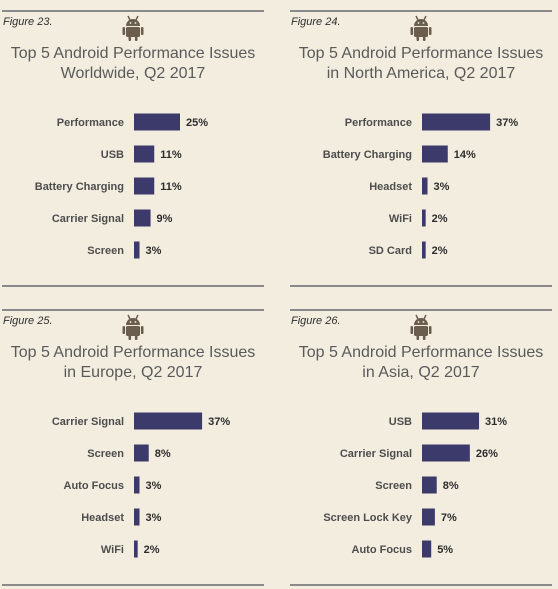 The width and height of the screenshot is (558, 589). Describe the element at coordinates (28, 22) in the screenshot. I see `figure-label: Figure 23.` at that location.